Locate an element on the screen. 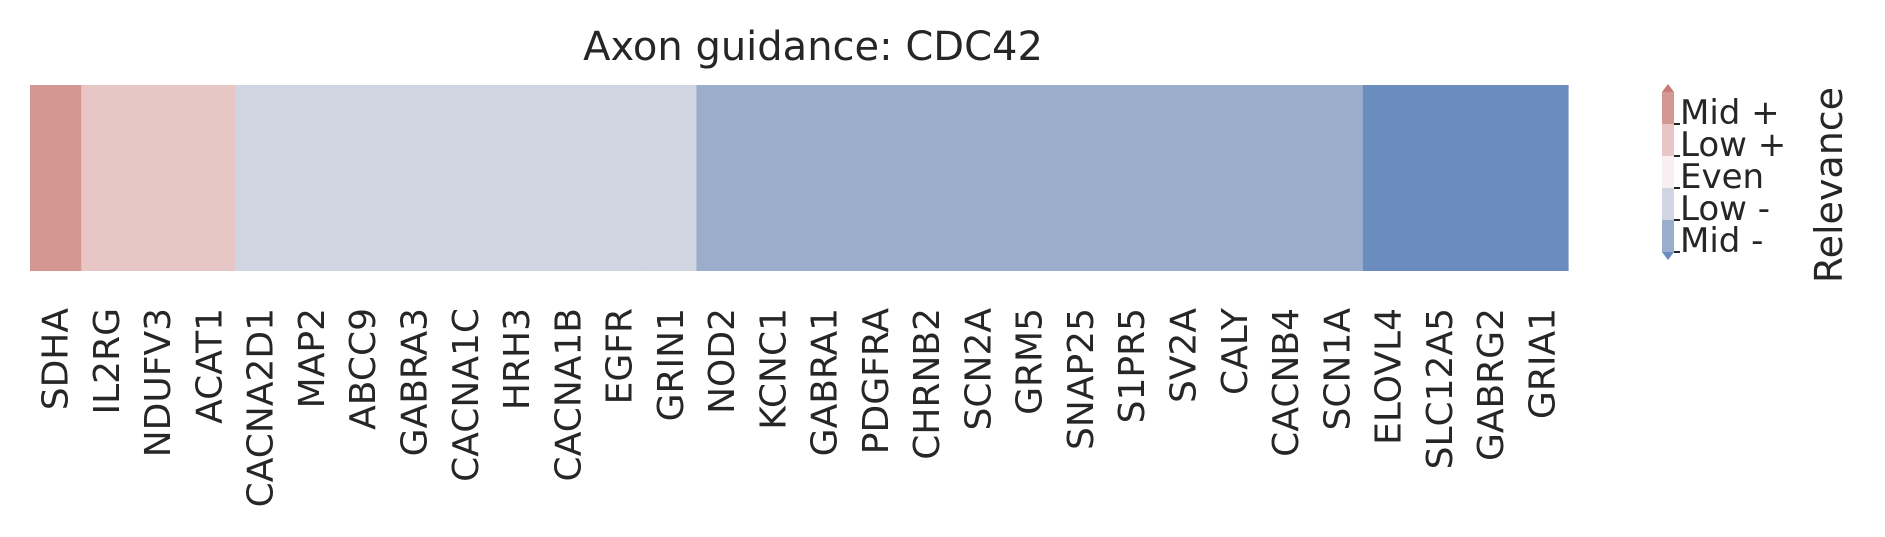 The image size is (1885, 537). x-tick-label: GRIN1 is located at coordinates (671, 364).